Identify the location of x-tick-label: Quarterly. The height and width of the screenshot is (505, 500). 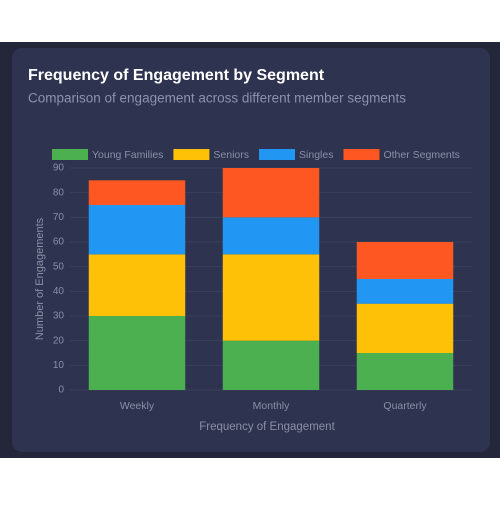
(405, 406).